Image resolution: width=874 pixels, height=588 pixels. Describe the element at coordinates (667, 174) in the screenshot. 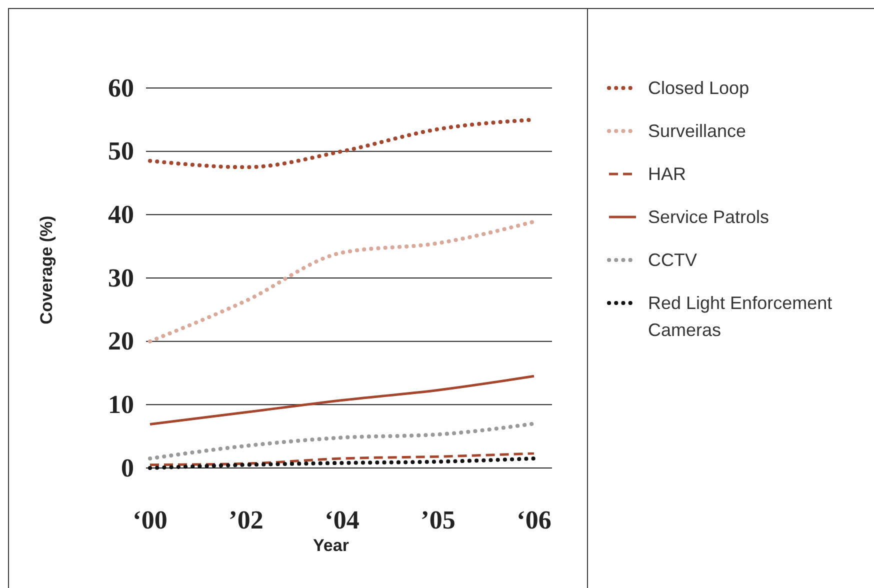

I see `legend-label: HAR` at that location.